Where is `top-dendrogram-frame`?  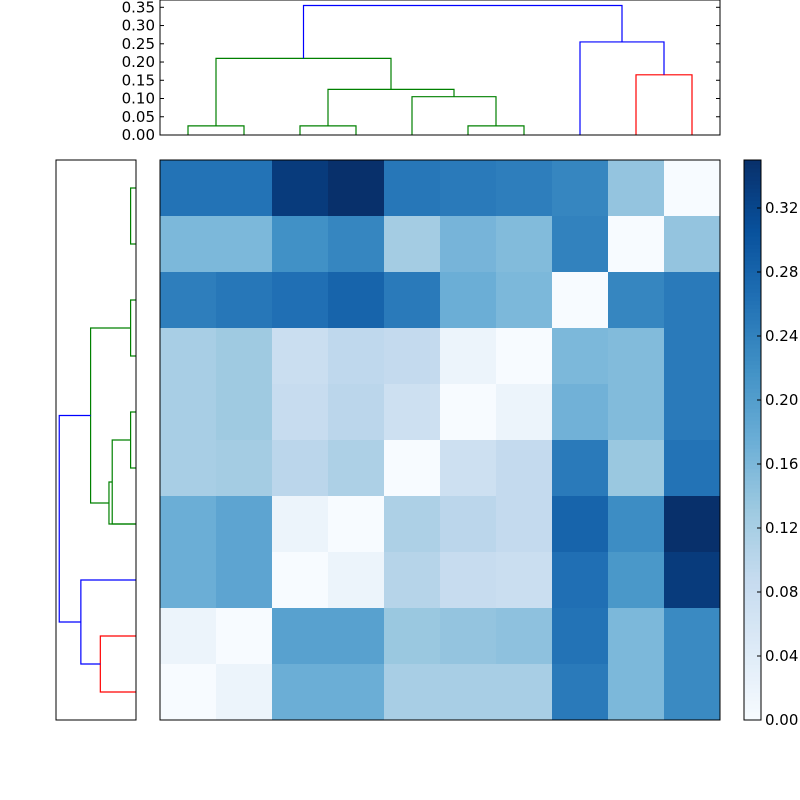
top-dendrogram-frame is located at coordinates (440, 68).